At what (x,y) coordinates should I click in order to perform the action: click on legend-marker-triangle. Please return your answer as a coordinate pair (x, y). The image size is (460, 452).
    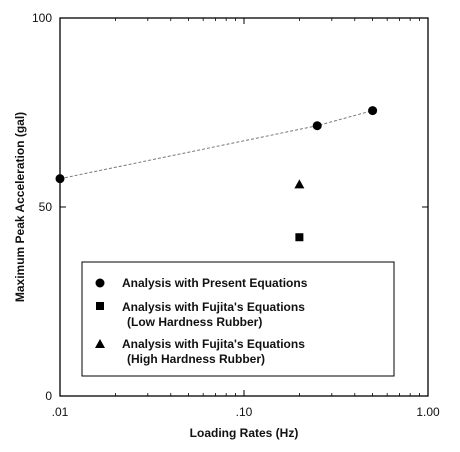
    Looking at the image, I should click on (100, 343).